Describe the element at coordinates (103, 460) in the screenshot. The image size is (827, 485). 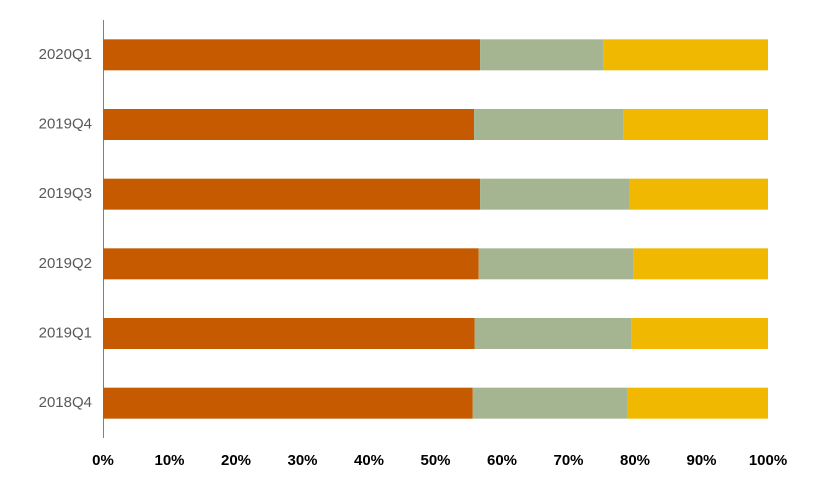
I see `x-tick-label: 0%` at that location.